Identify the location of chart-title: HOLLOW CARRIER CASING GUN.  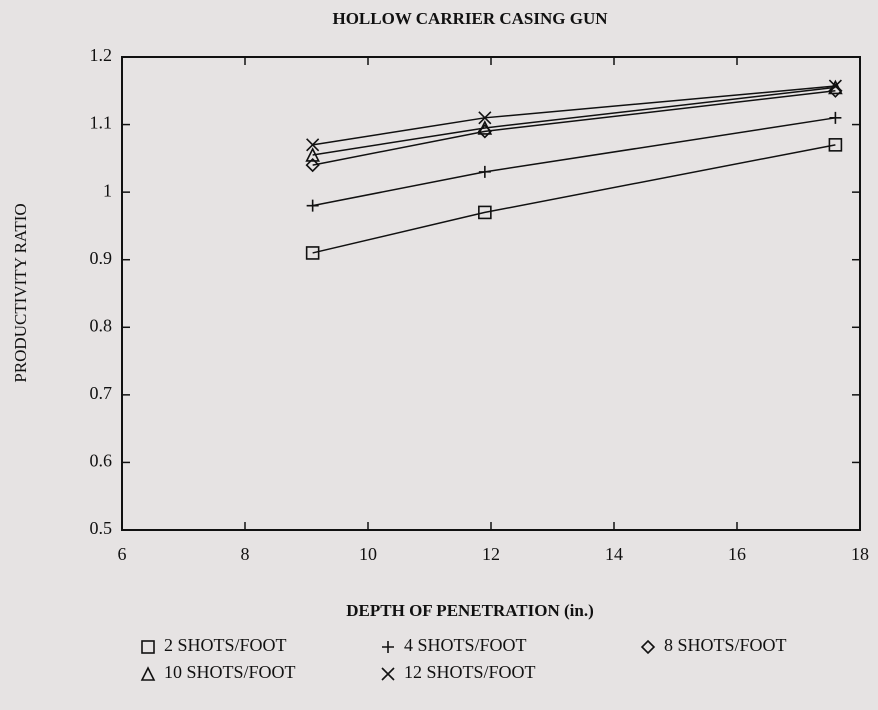
(470, 18).